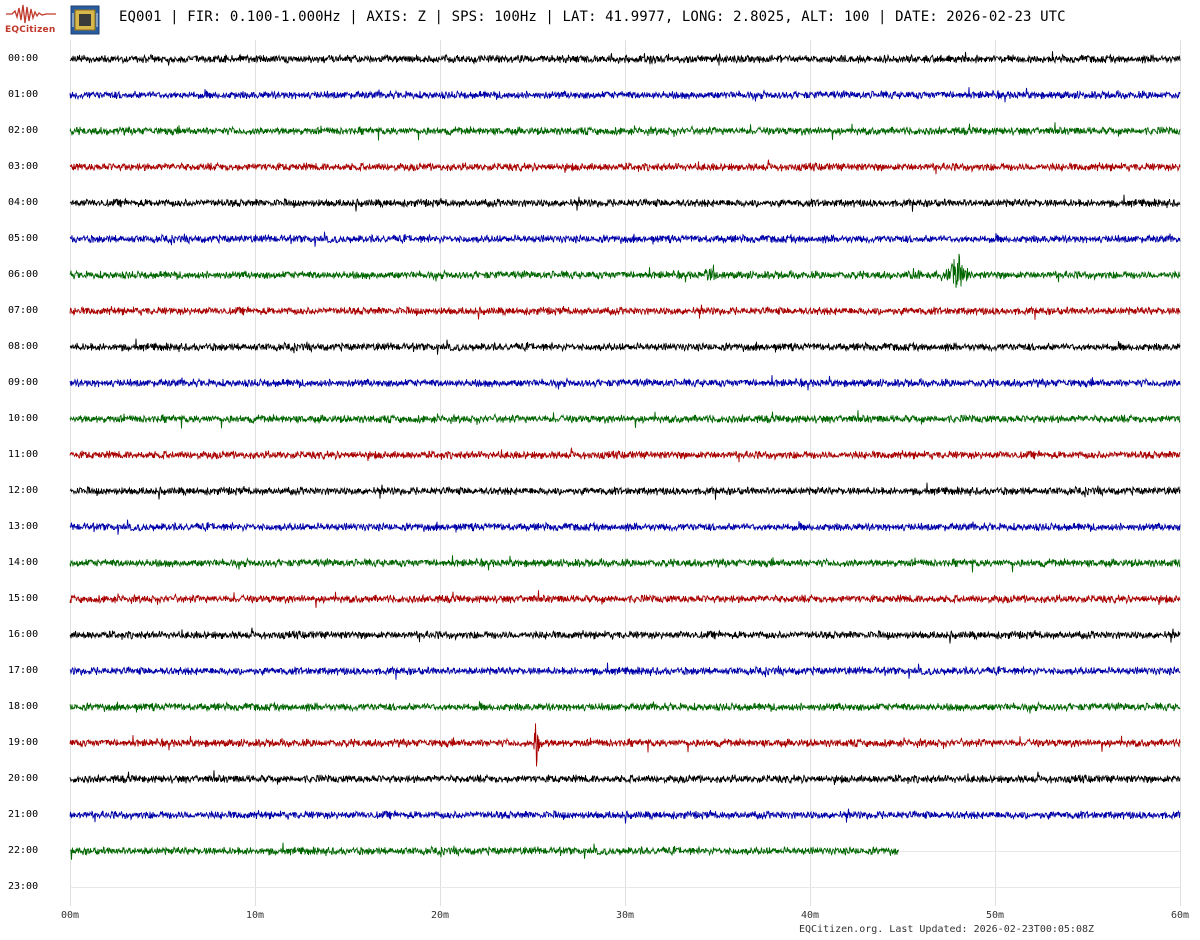 The height and width of the screenshot is (940, 1200). Describe the element at coordinates (23, 814) in the screenshot. I see `hour-label: 21:00` at that location.